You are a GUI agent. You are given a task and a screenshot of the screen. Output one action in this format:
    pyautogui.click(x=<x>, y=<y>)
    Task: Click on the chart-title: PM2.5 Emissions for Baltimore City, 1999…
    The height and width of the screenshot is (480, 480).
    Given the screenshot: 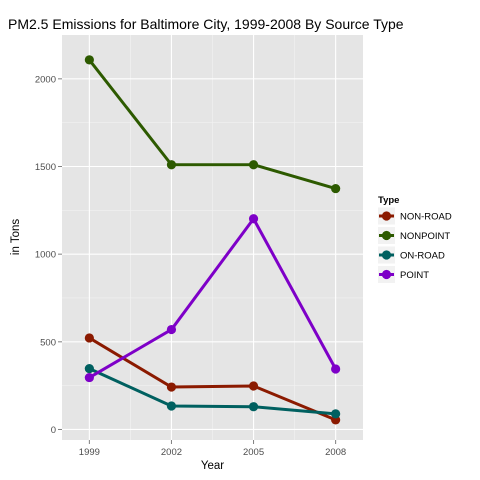 What is the action you would take?
    pyautogui.click(x=206, y=24)
    